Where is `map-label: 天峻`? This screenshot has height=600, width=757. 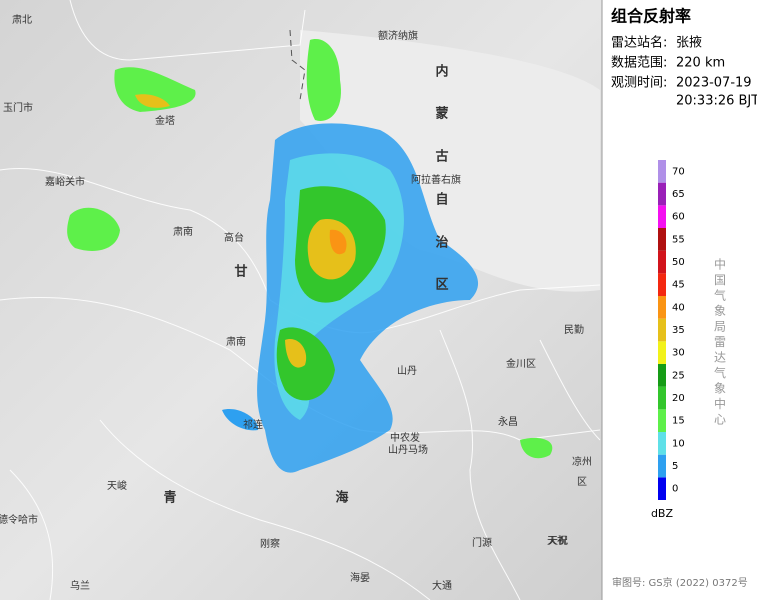
map-label: 天峻 is located at coordinates (117, 485).